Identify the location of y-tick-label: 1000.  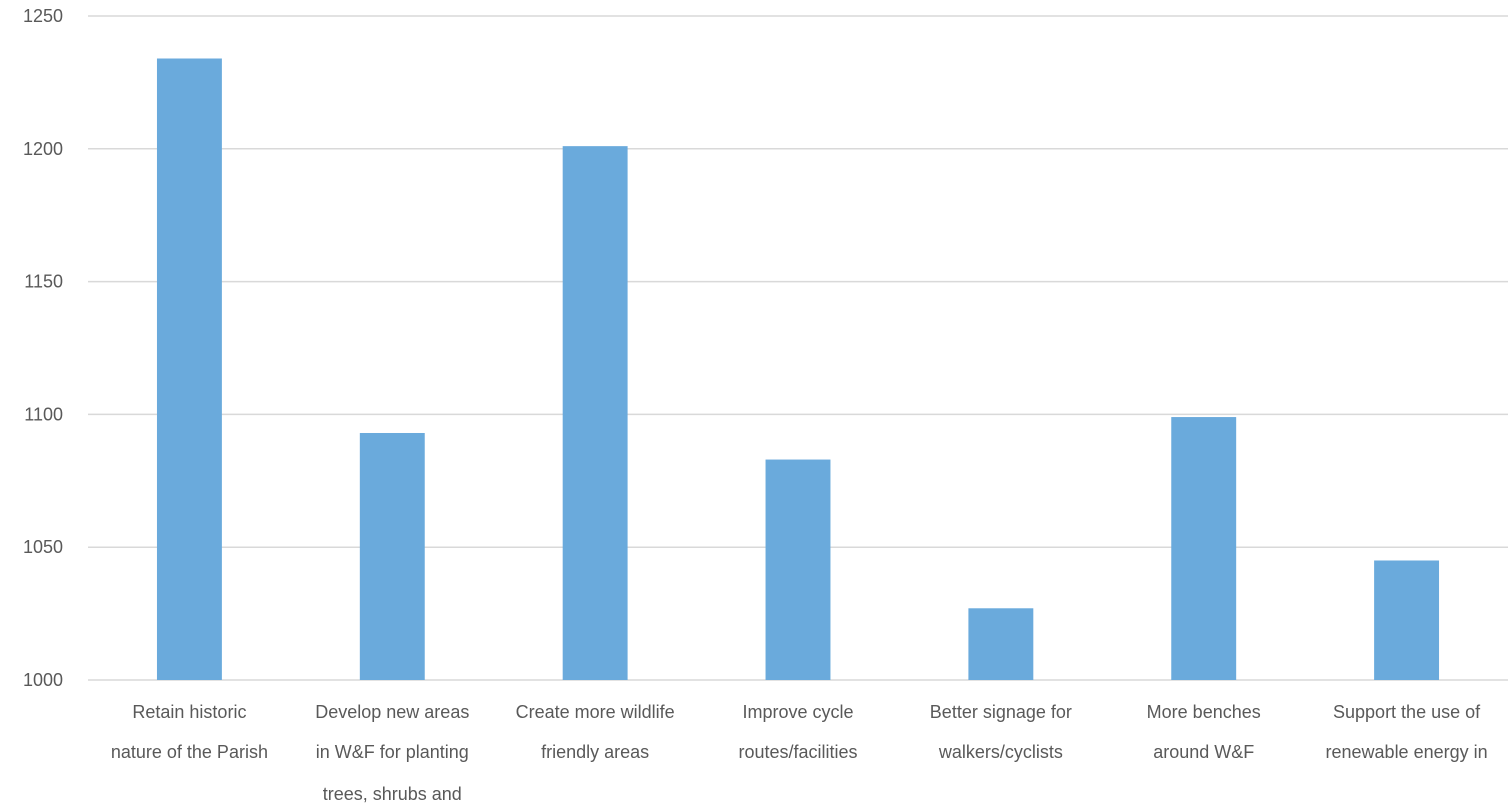
(43, 680).